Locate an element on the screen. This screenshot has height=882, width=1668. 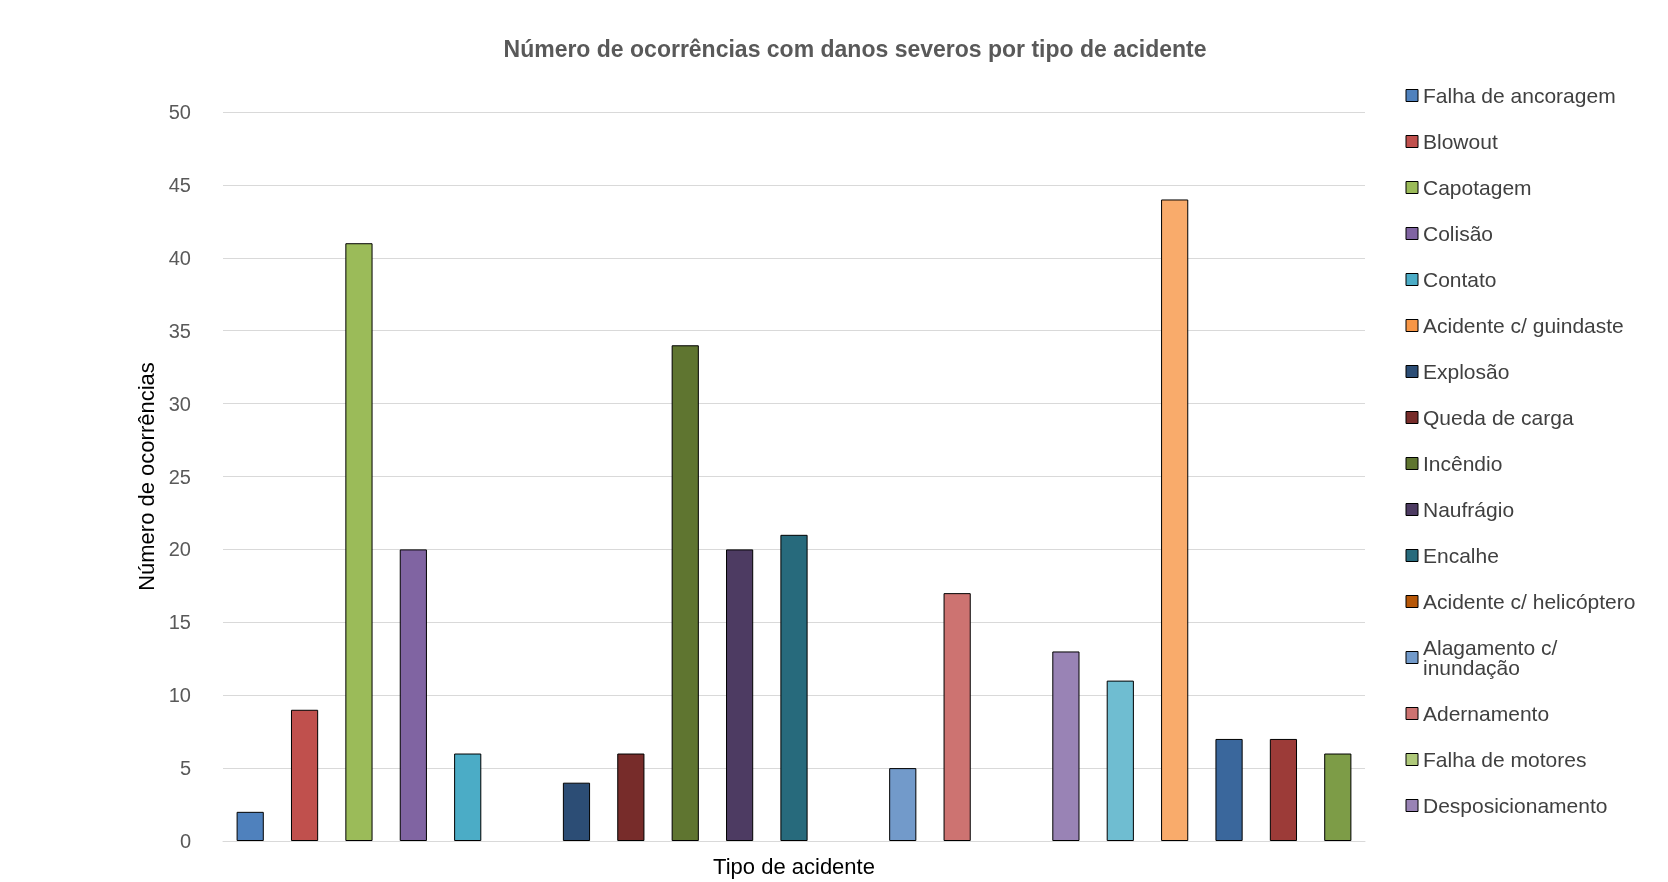
y-tick-label: 30 is located at coordinates (179, 403).